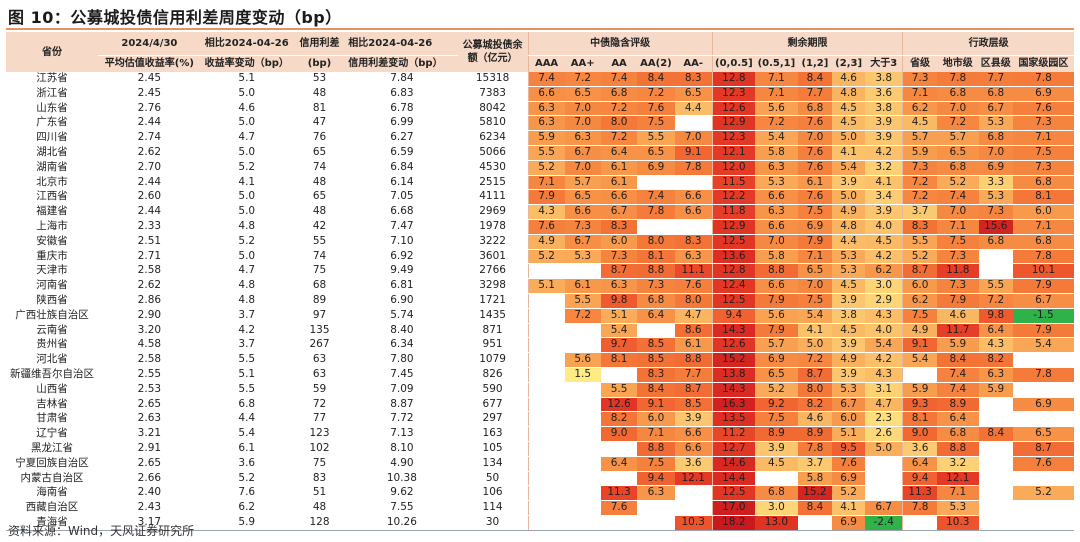  I want to click on balance-cell: 3222, so click(492, 240).